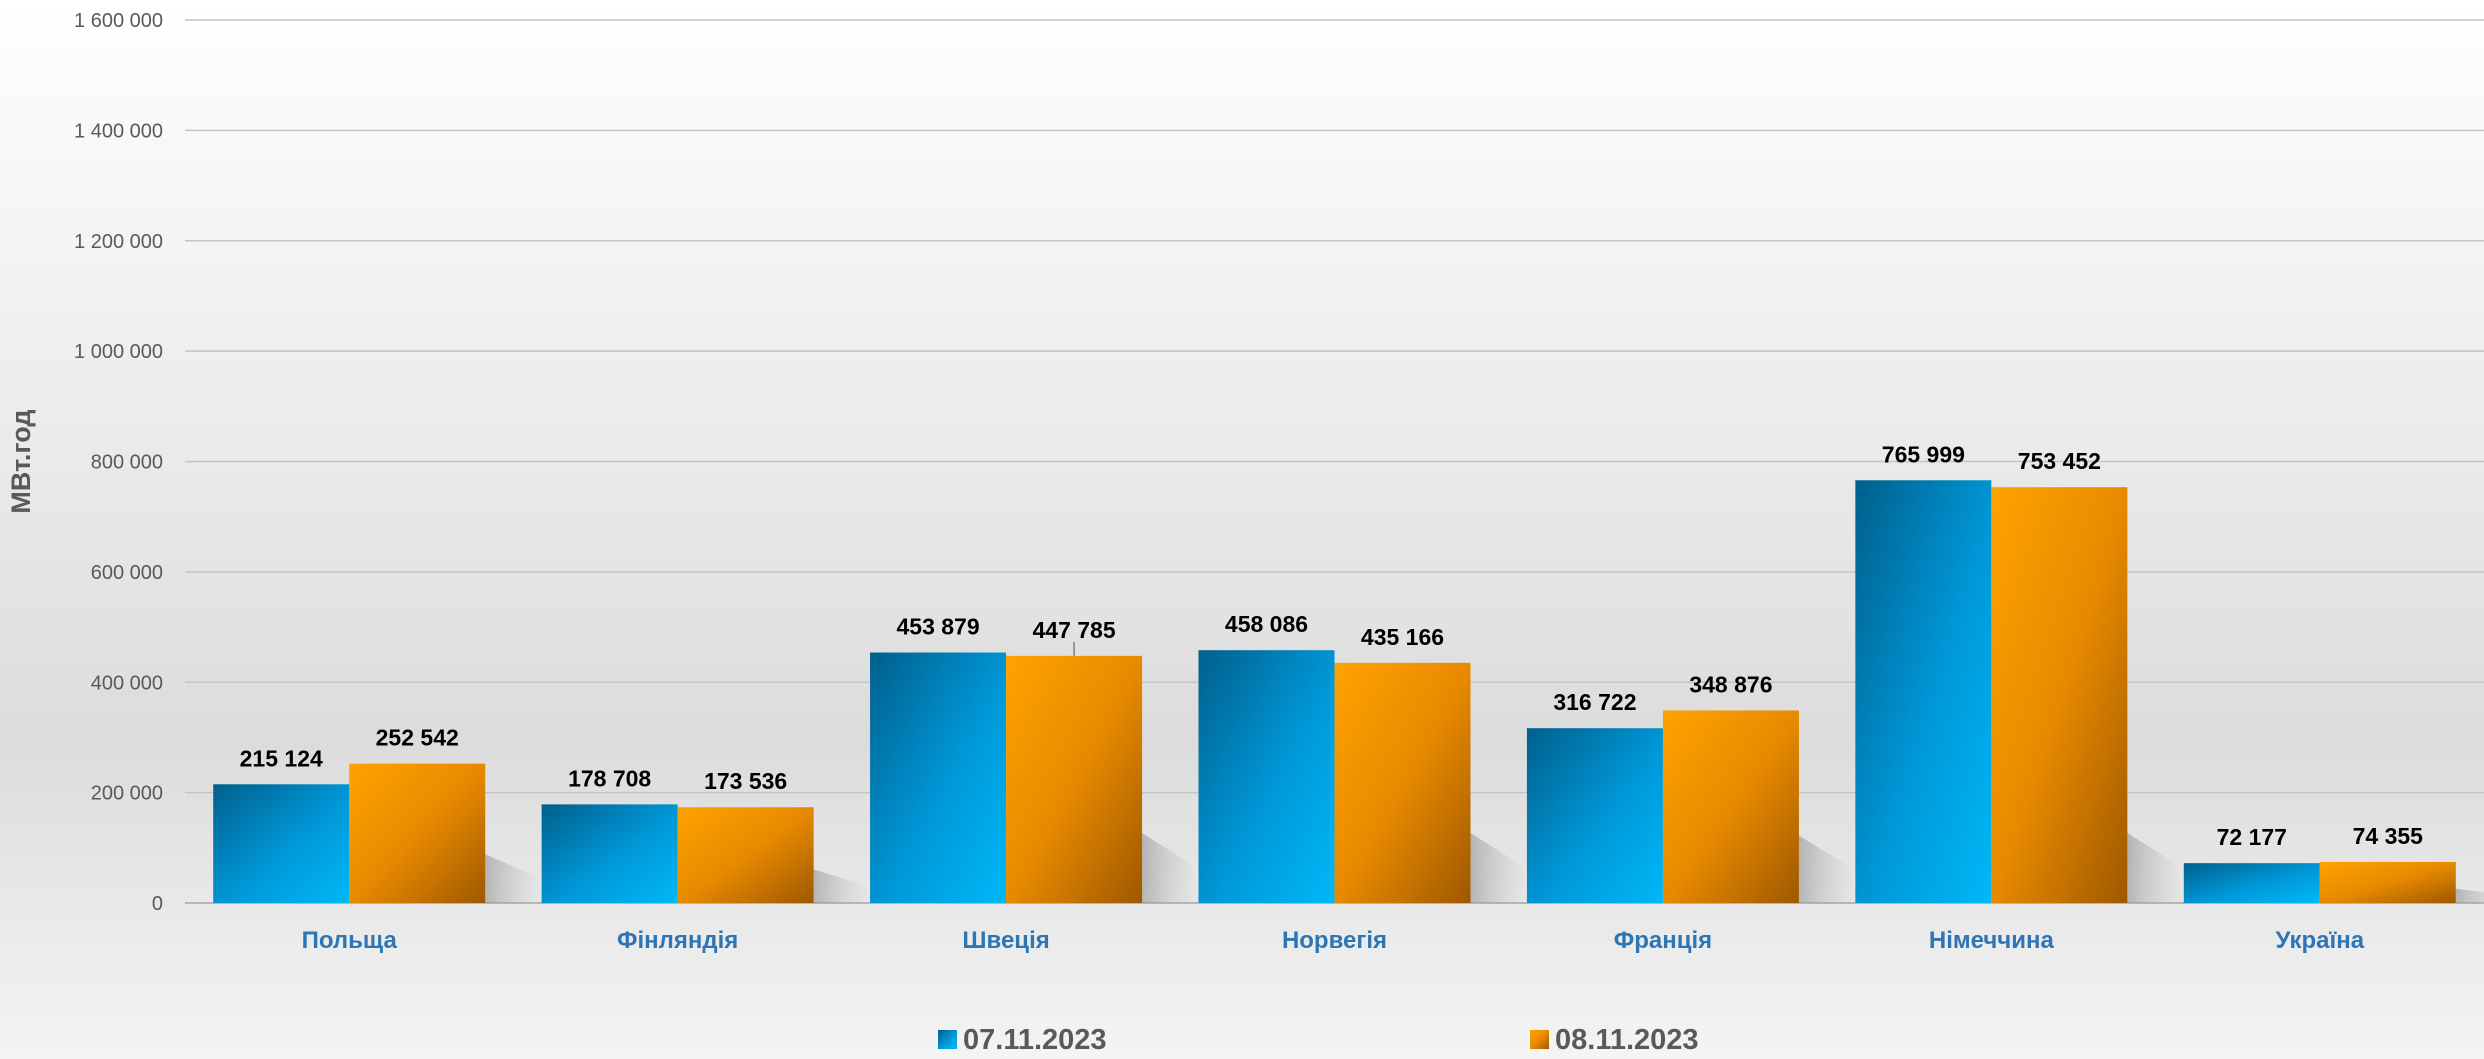 The width and height of the screenshot is (2484, 1059). Describe the element at coordinates (281, 758) in the screenshot. I see `data-label: 215 124` at that location.